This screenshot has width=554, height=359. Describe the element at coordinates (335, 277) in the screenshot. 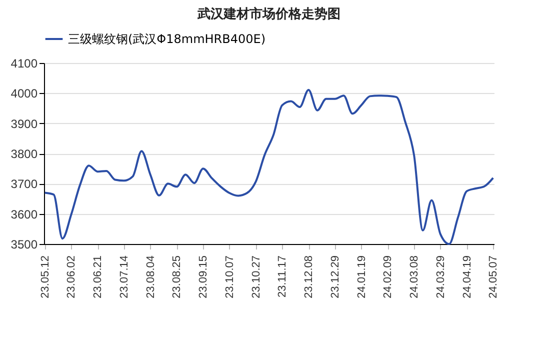

I see `x-tick-label: 23.12.29` at that location.